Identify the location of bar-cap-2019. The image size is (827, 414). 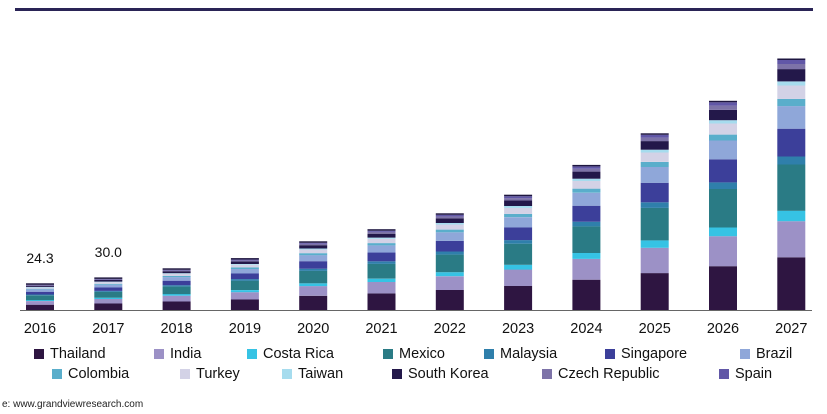
(244, 259).